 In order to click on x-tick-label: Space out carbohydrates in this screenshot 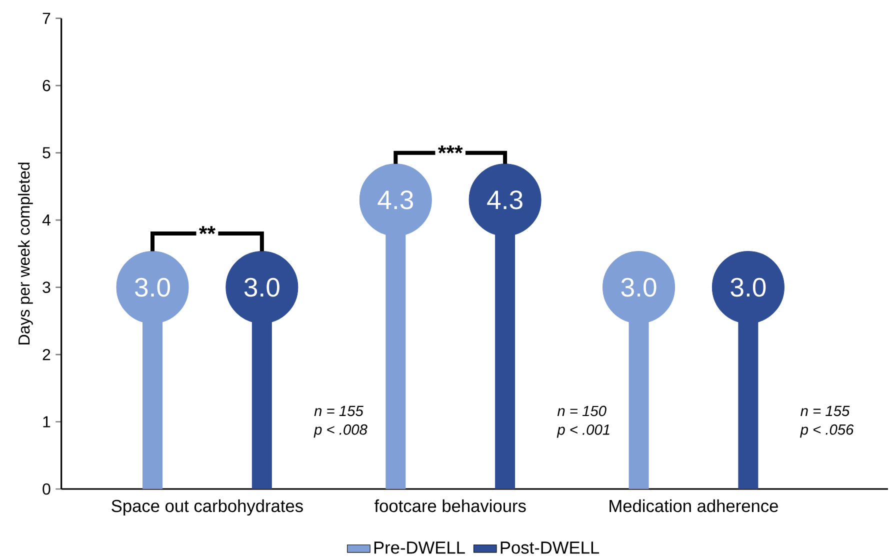, I will do `click(207, 507)`.